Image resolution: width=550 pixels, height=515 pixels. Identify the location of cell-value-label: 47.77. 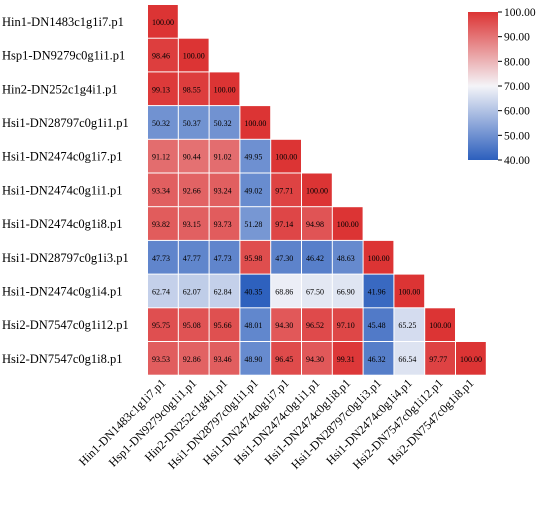
(192, 258).